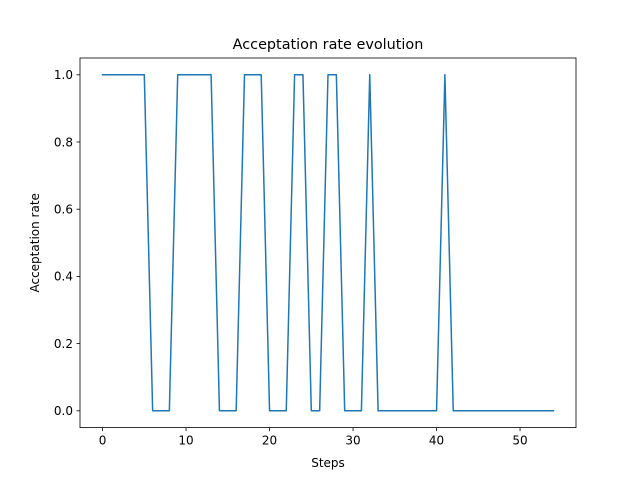  I want to click on chart-title: Acceptation rate evolution, so click(328, 45).